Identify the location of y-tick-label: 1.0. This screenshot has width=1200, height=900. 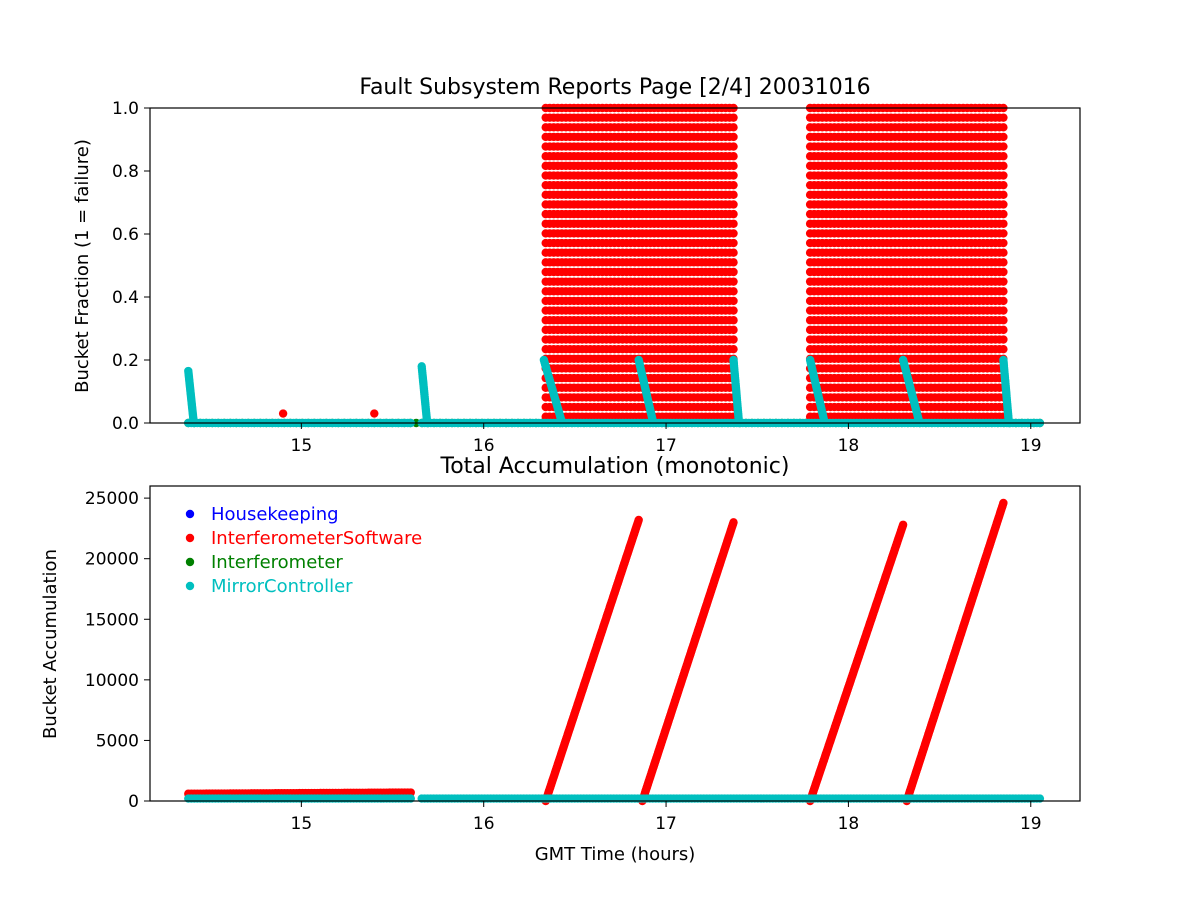
(125, 109).